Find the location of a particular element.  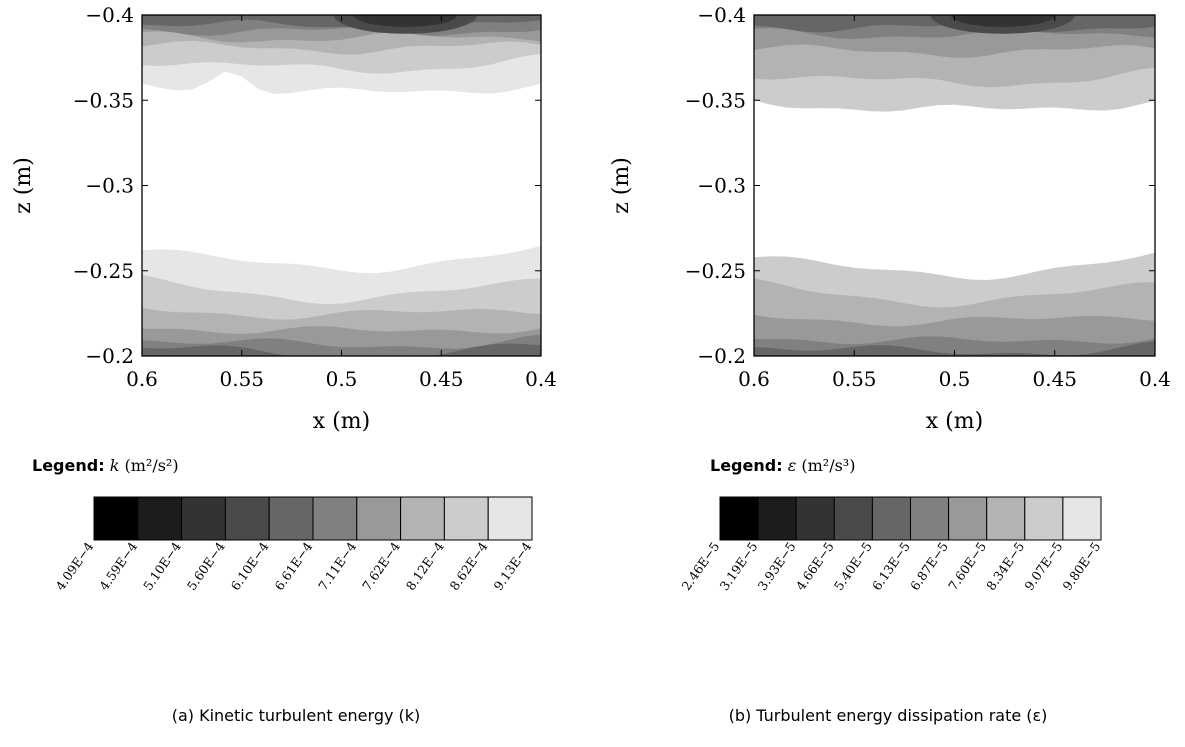

colorbar-tick-label: 6.10E−4 is located at coordinates (250, 566).